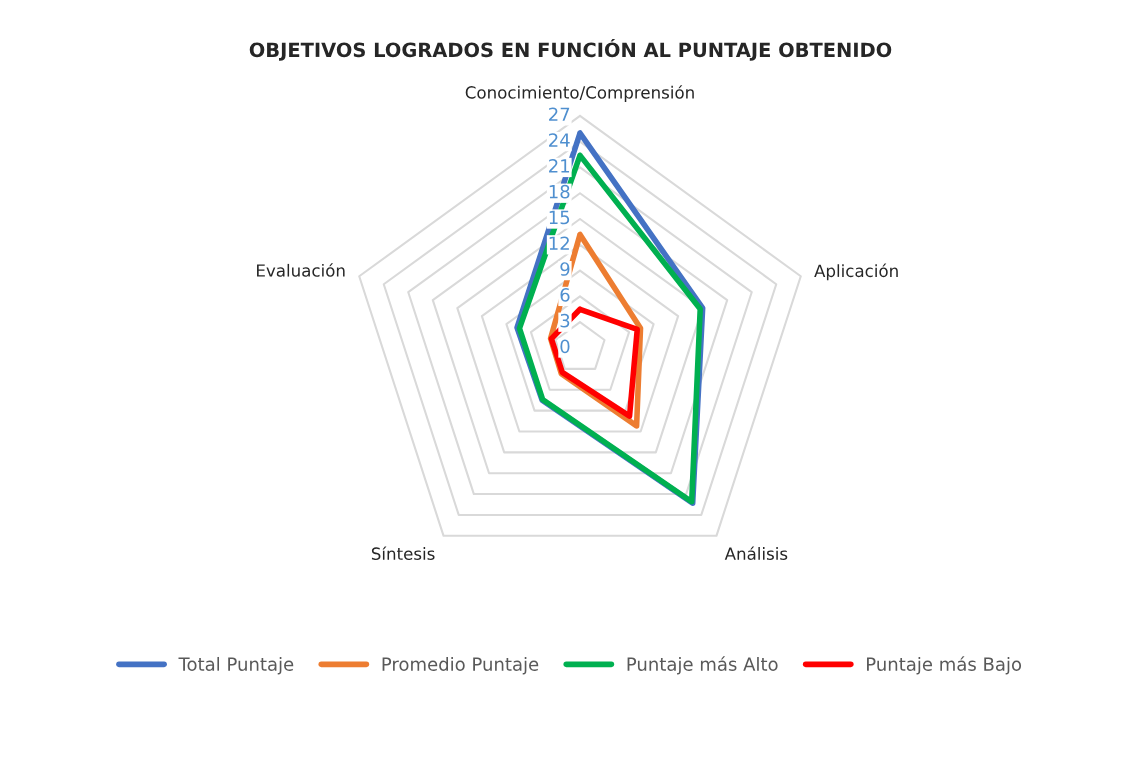  What do you see at coordinates (579, 93) in the screenshot?
I see `spoke-label: Conocimiento/Comprensión` at bounding box center [579, 93].